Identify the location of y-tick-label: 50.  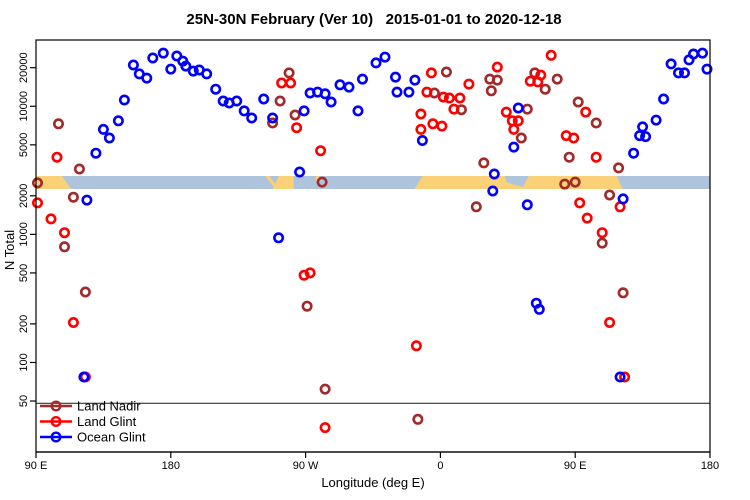
(24, 401).